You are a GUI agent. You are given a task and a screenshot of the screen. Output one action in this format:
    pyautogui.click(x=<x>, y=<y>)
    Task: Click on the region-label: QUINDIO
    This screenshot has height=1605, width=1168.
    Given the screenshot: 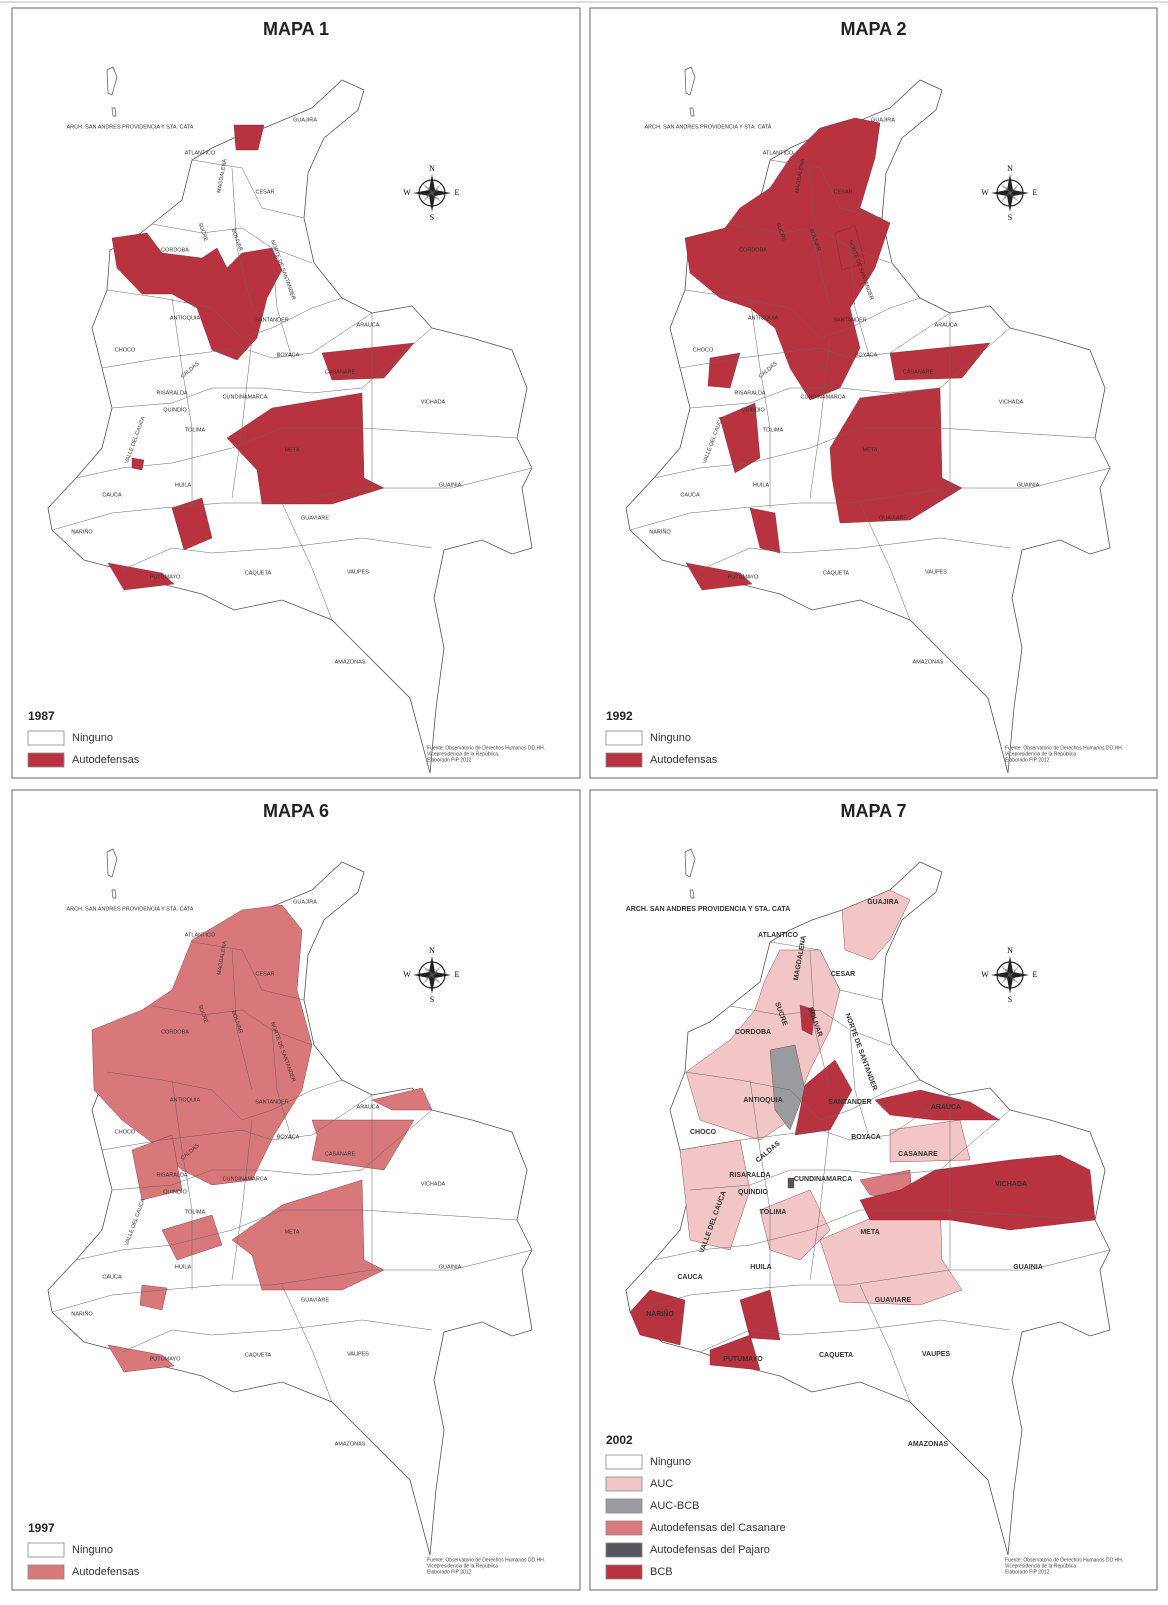 What is the action you would take?
    pyautogui.click(x=753, y=410)
    